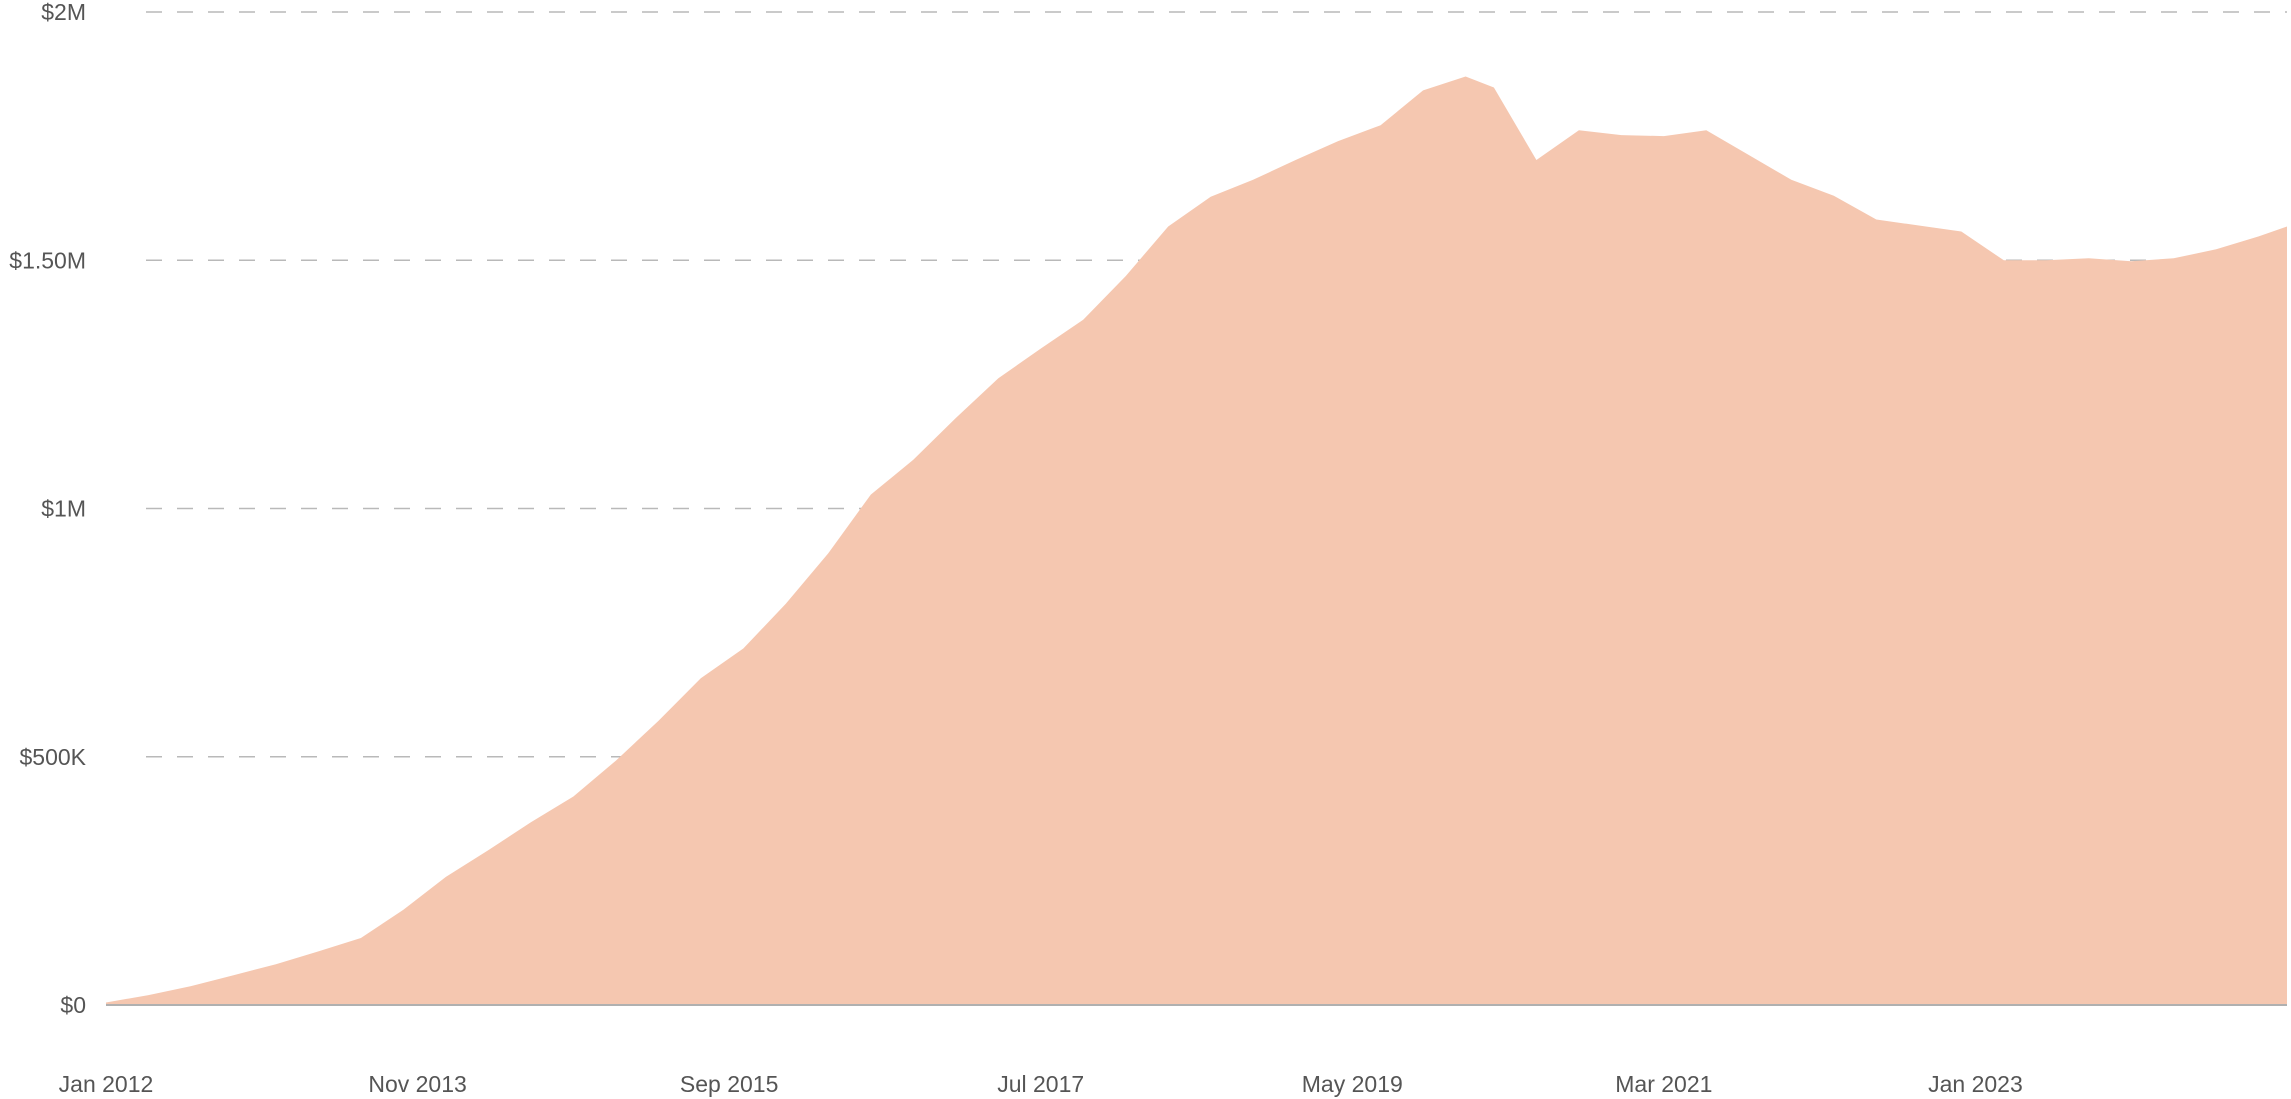 The image size is (2291, 1099). Describe the element at coordinates (47, 260) in the screenshot. I see `y-tick-label: $1.50M` at that location.